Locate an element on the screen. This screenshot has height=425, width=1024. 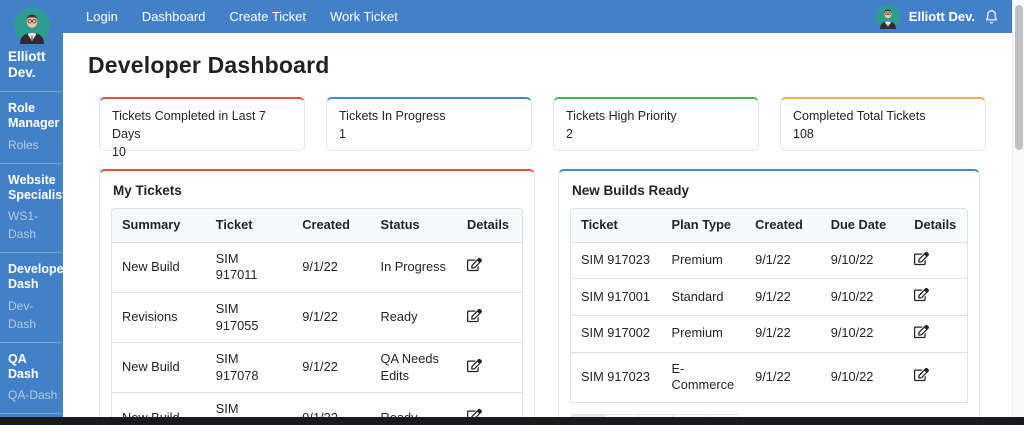
col-header-plan-type: Plan Type is located at coordinates (703, 225).